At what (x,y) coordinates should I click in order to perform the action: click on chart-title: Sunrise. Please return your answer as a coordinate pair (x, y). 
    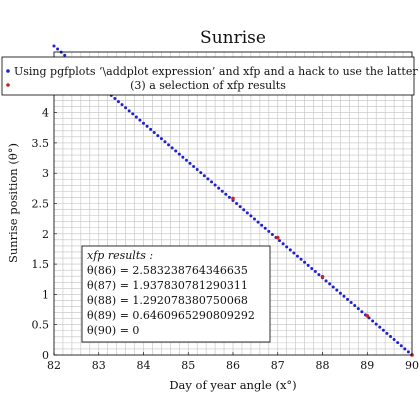
    Looking at the image, I should click on (233, 38).